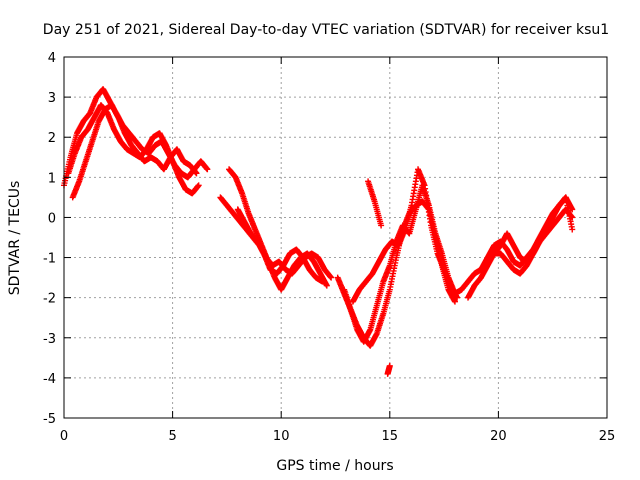 Image resolution: width=640 pixels, height=480 pixels. I want to click on series-ksu1-c, so click(134, 151).